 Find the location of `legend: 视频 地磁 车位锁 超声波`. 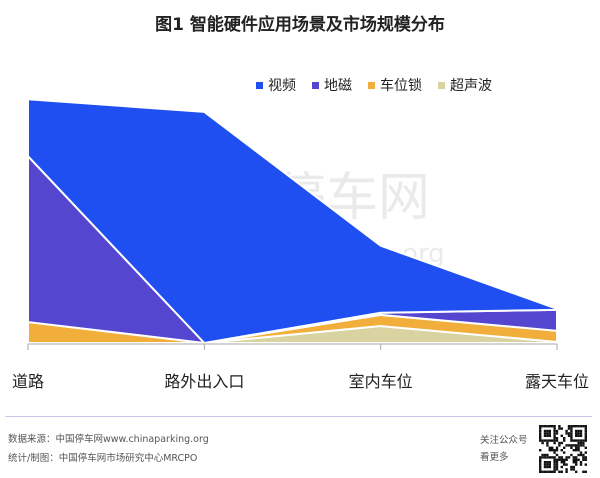

legend: 视频 地磁 车位锁 超声波 is located at coordinates (374, 85).